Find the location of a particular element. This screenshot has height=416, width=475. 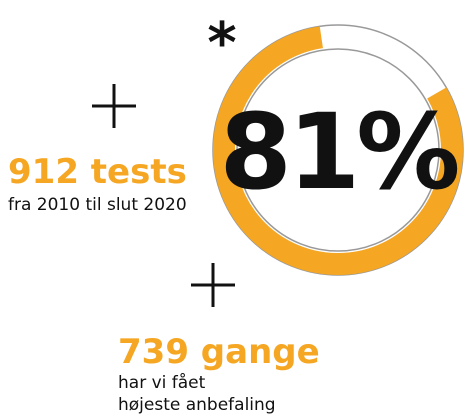

ring-label: 81% is located at coordinates (339, 152).